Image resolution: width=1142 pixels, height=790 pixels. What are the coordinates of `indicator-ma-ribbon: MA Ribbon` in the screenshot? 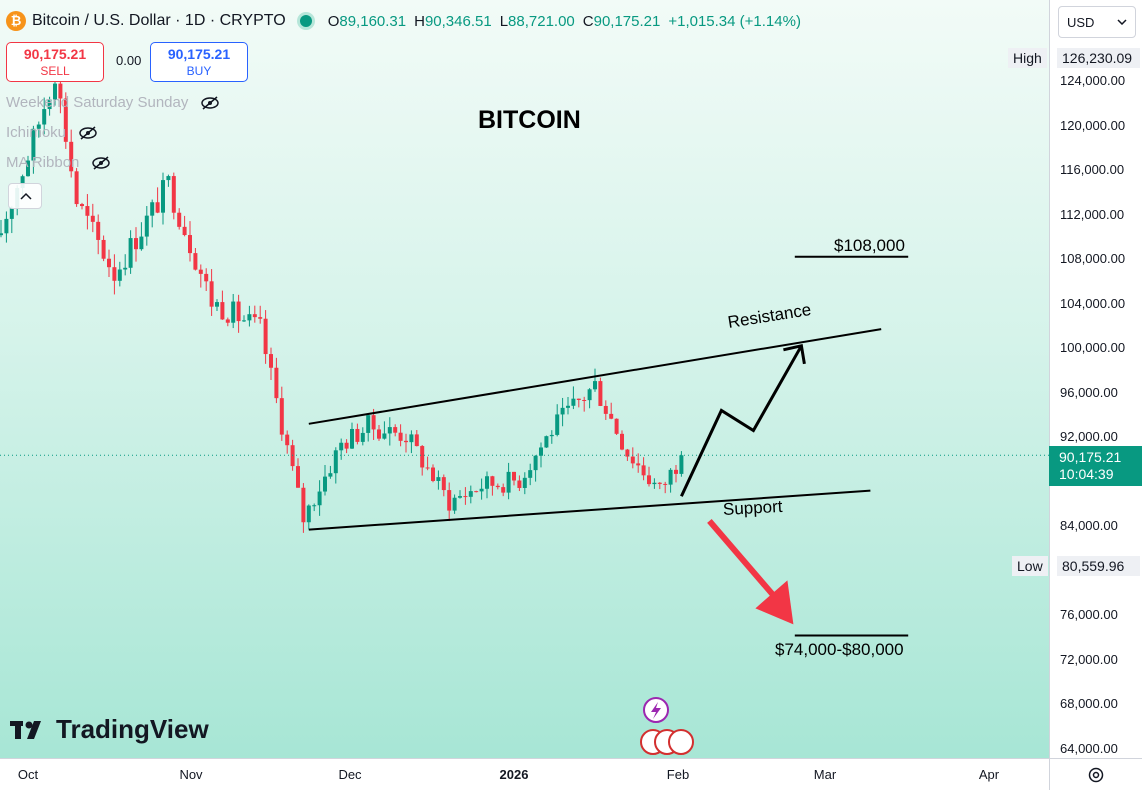 It's located at (58, 162).